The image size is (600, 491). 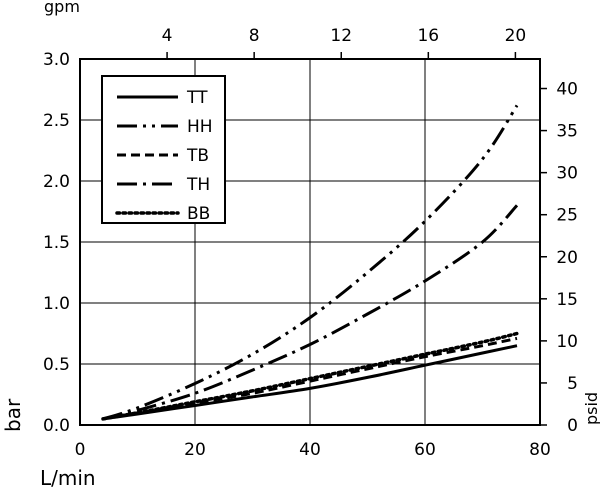 What do you see at coordinates (428, 36) in the screenshot?
I see `x-top-tick: 16` at bounding box center [428, 36].